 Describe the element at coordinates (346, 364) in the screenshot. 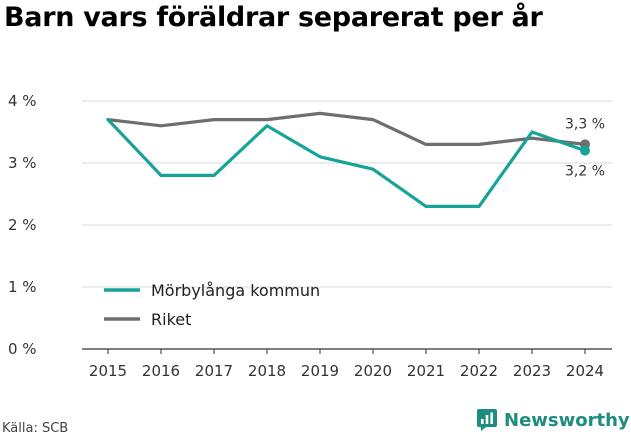

I see `x-axis: 2015 2016 2017 2018 2019 2020 2021 2022 2023 2024` at that location.